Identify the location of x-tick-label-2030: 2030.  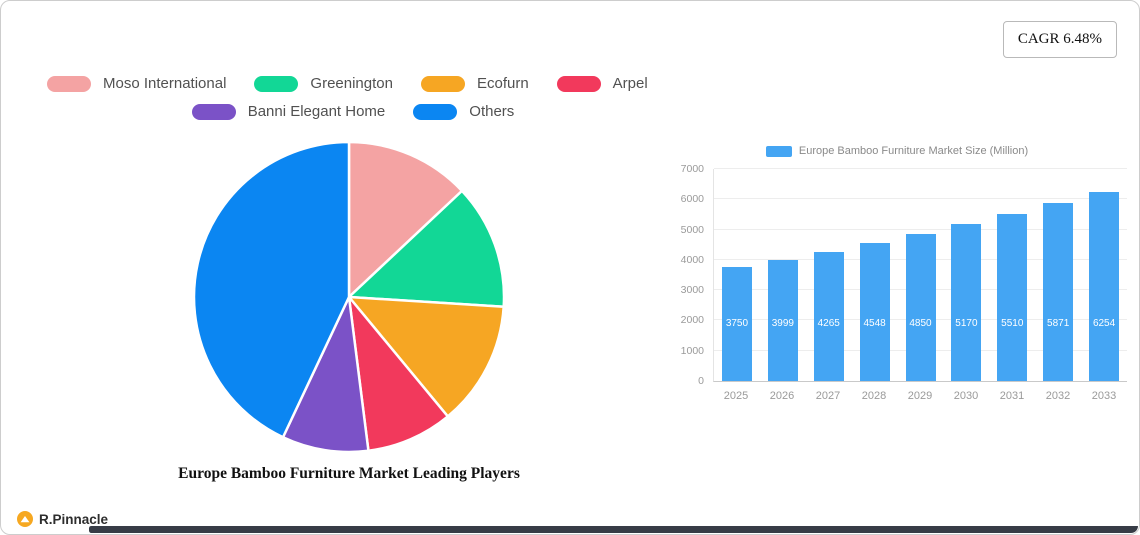
(966, 396).